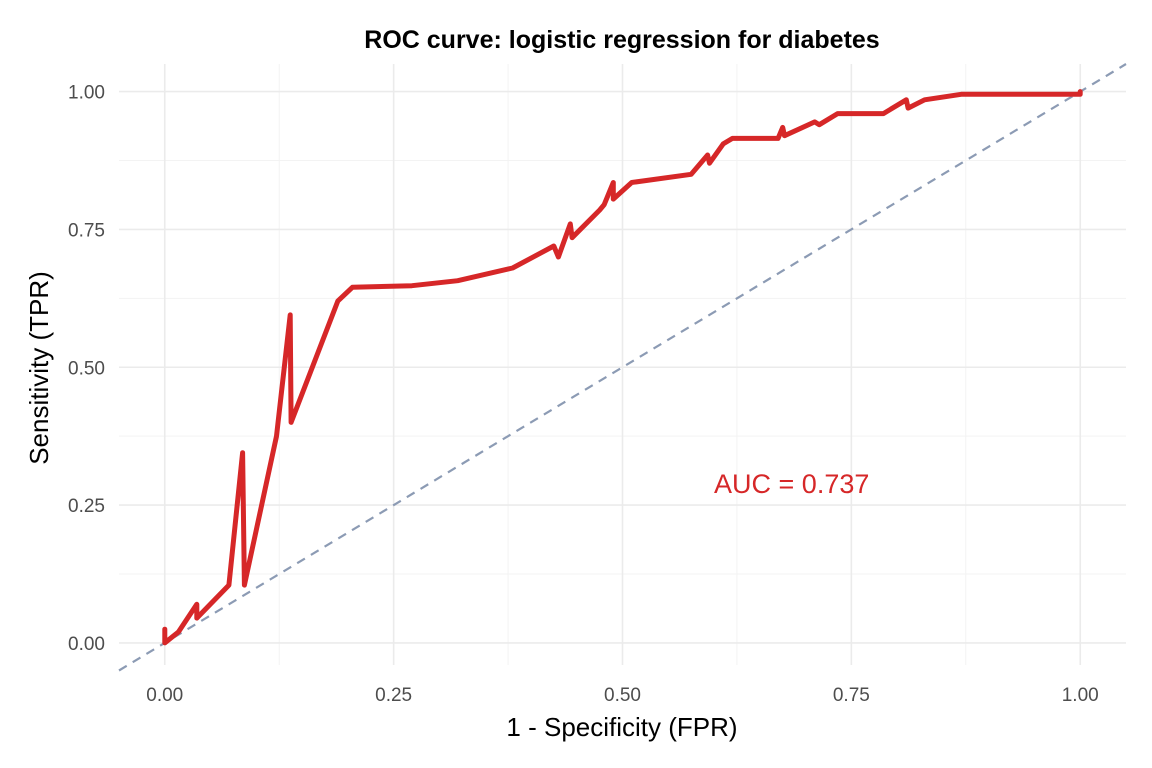  I want to click on y-tick-label: 0.75, so click(86, 230).